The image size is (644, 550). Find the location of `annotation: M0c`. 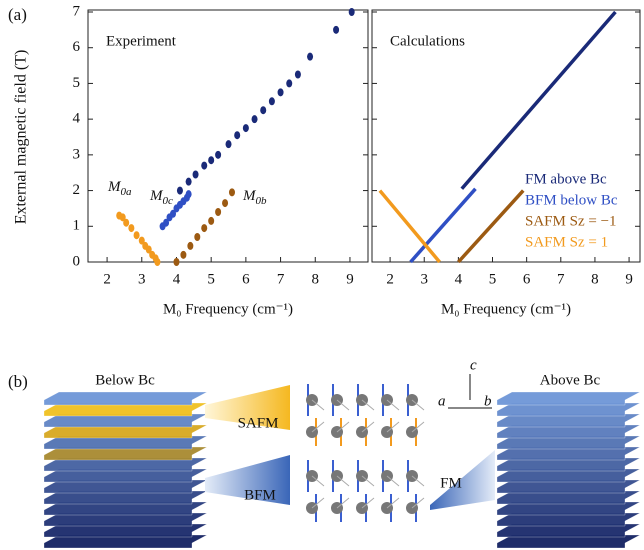

annotation: M0c is located at coordinates (161, 197).